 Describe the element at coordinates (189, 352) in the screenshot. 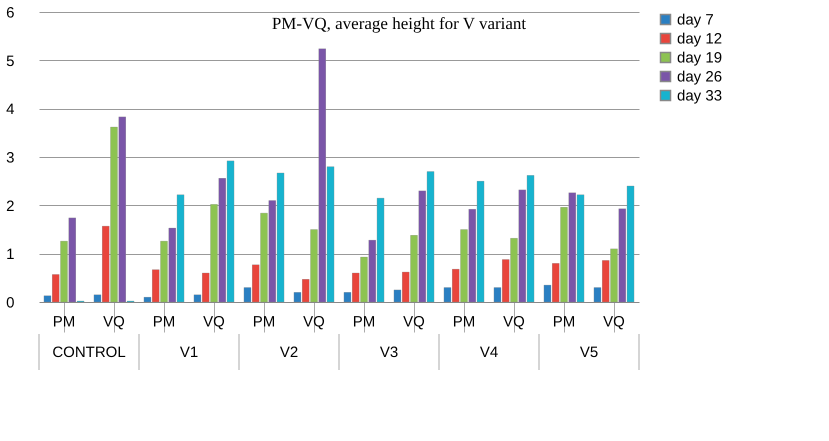

I see `text: V1` at that location.